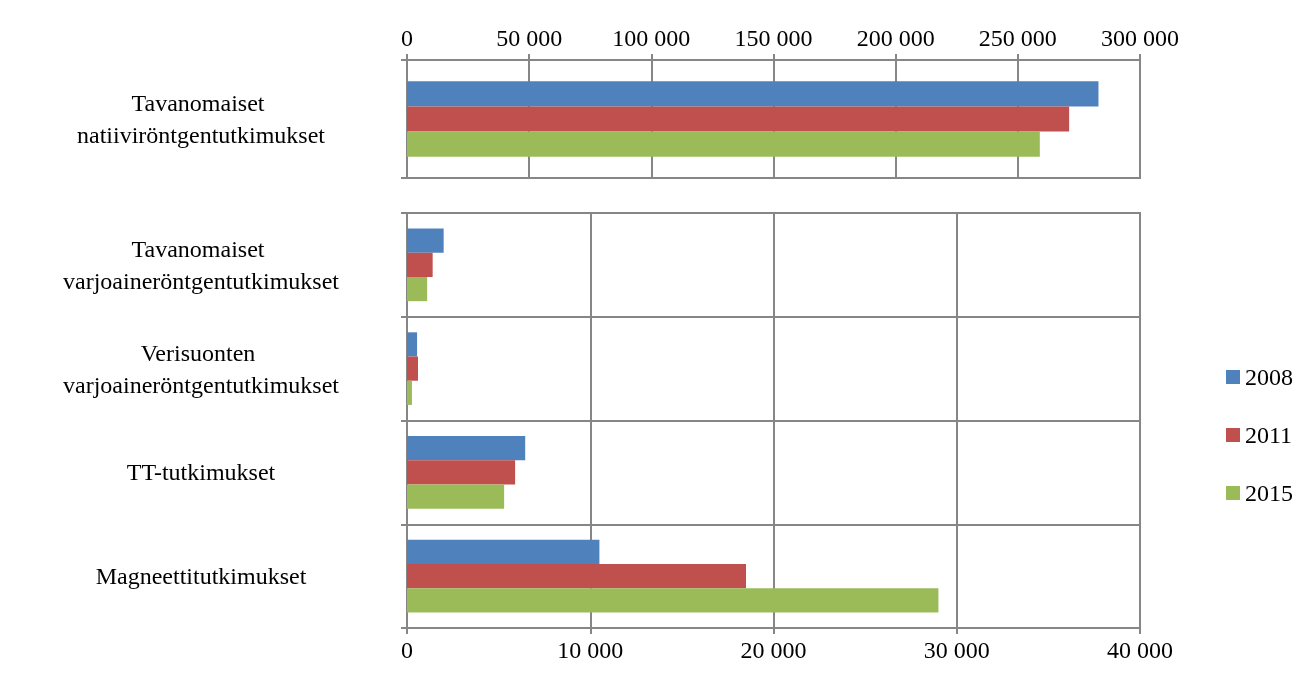  Describe the element at coordinates (201, 119) in the screenshot. I see `y-tick-label: Tavanomaiset natiiviröntgentutkimukset` at that location.